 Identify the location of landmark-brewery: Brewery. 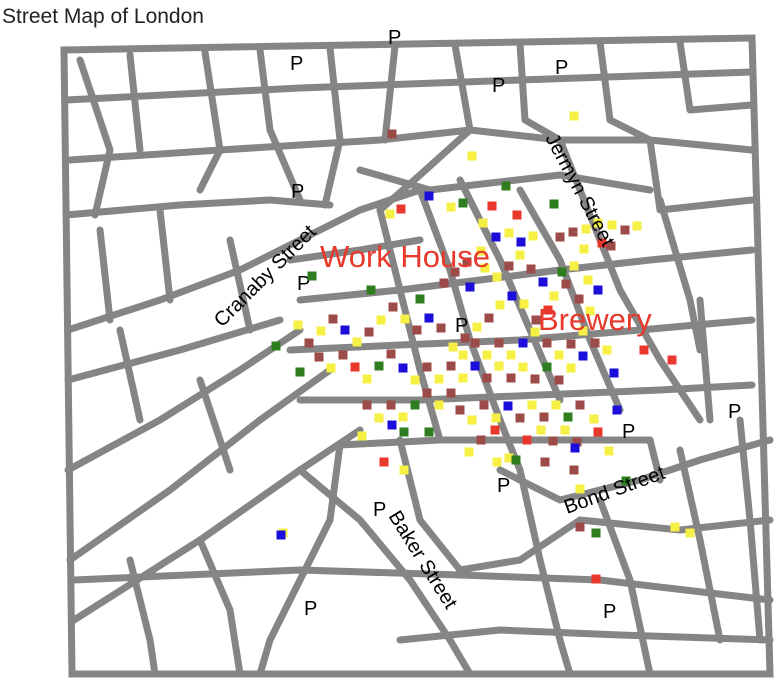
(595, 319).